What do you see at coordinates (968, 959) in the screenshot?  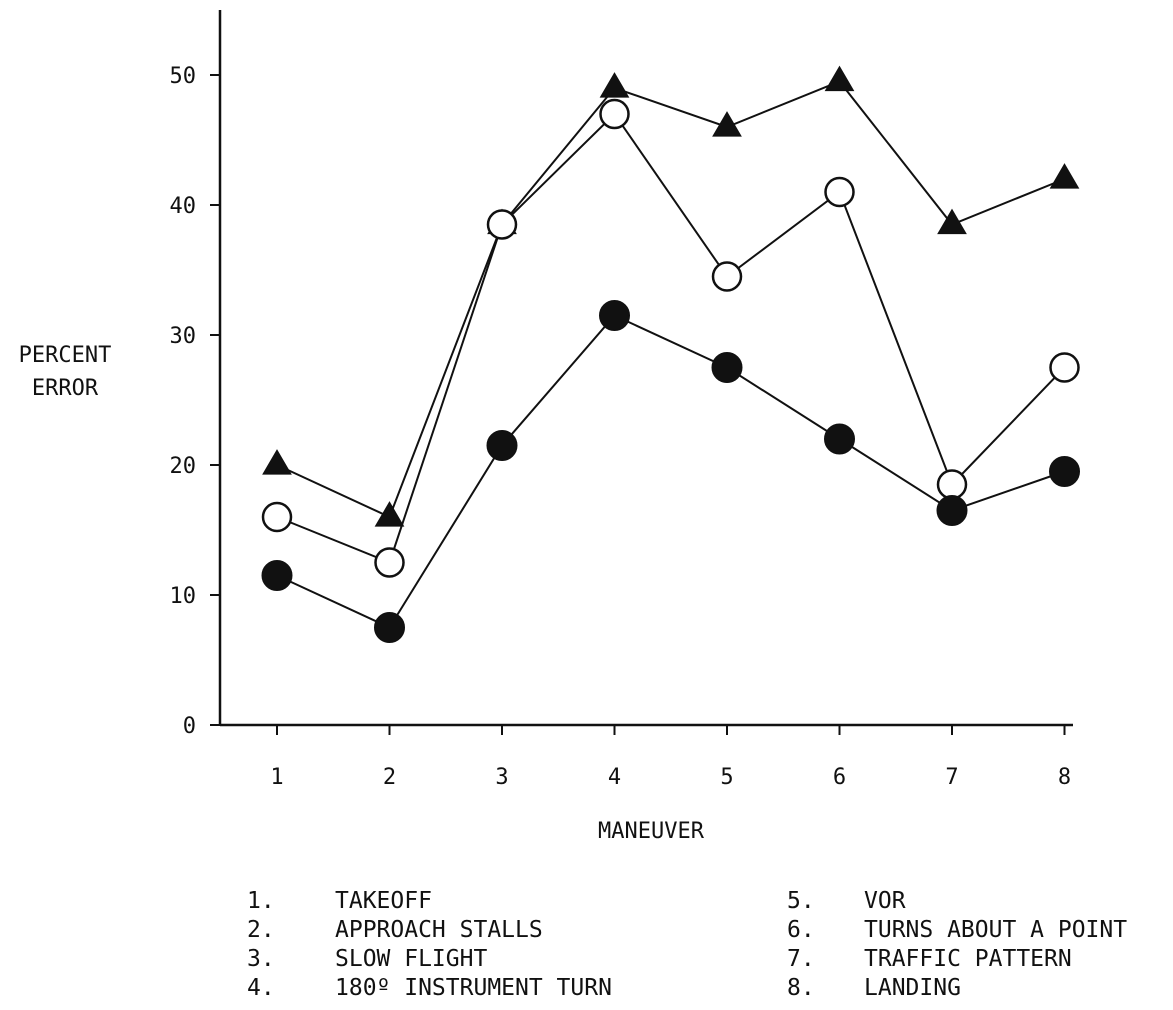 I see `legend-item-label: TRAFFIC PATTERN` at bounding box center [968, 959].